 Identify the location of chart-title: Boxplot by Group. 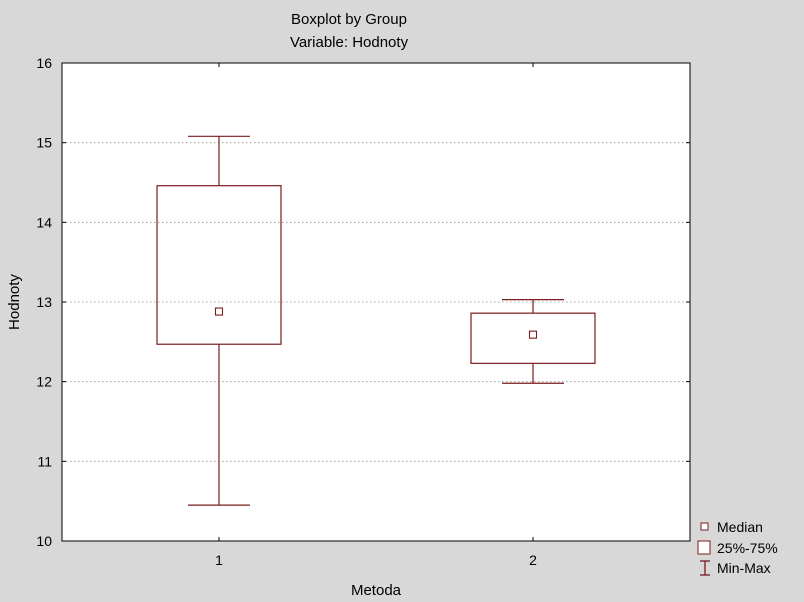
(349, 19).